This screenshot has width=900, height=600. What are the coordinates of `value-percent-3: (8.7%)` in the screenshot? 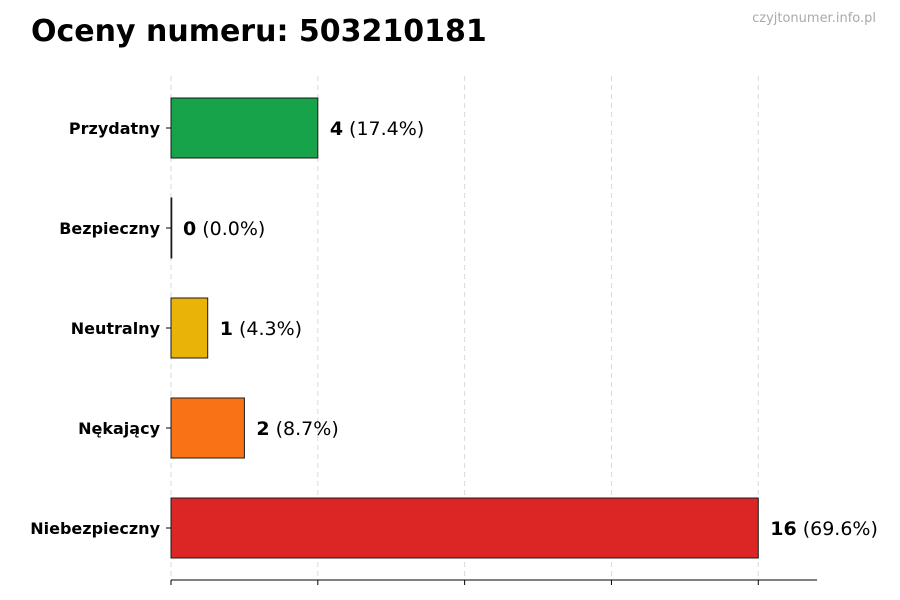 It's located at (307, 429).